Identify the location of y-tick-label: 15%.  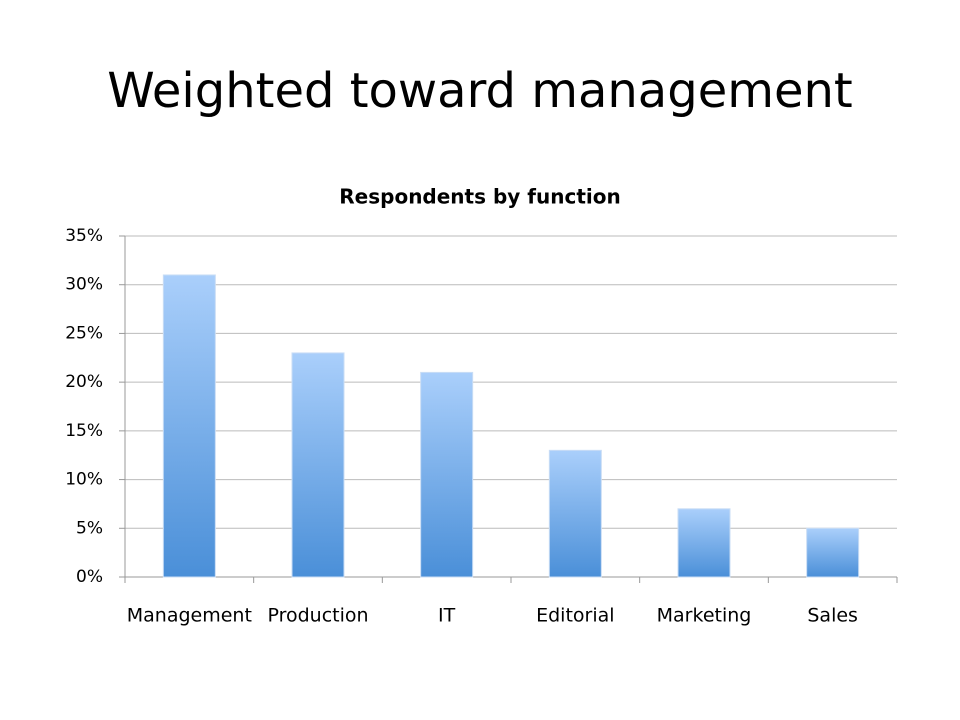
(84, 431).